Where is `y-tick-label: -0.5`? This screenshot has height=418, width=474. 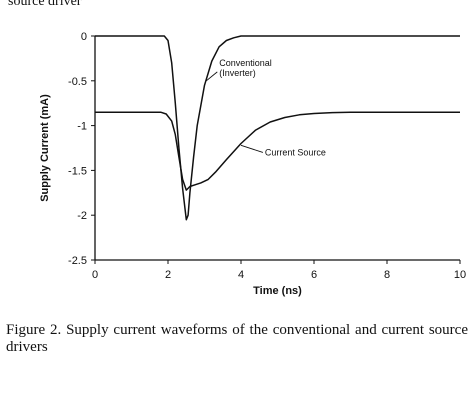 y-tick-label: -0.5 is located at coordinates (77, 82).